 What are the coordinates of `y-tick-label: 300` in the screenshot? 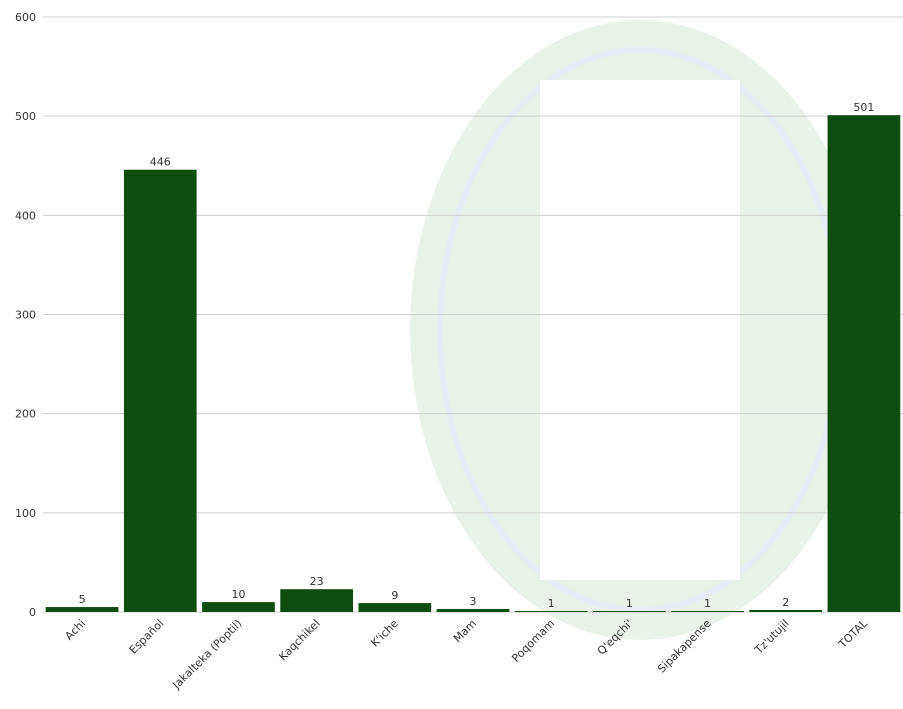 It's located at (25, 315).